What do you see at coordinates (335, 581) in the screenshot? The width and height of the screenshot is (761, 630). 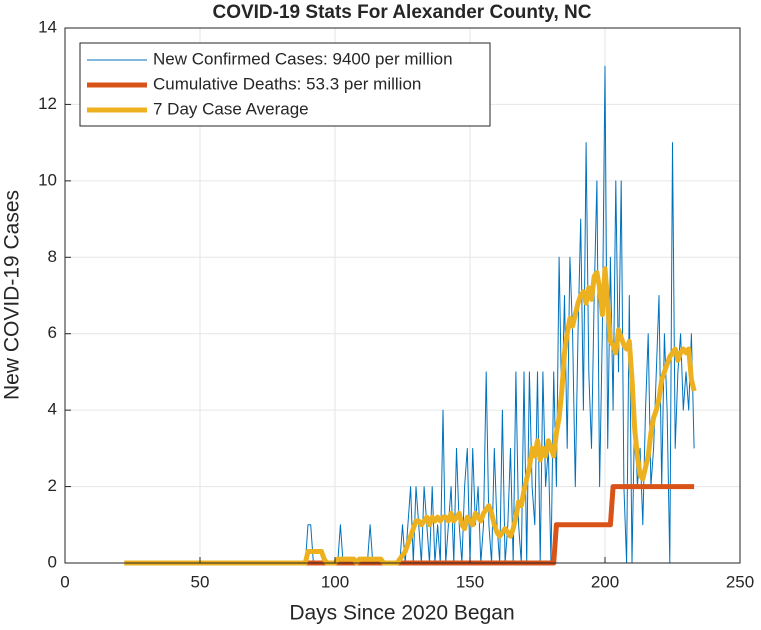 I see `x-tick-label: 100` at bounding box center [335, 581].